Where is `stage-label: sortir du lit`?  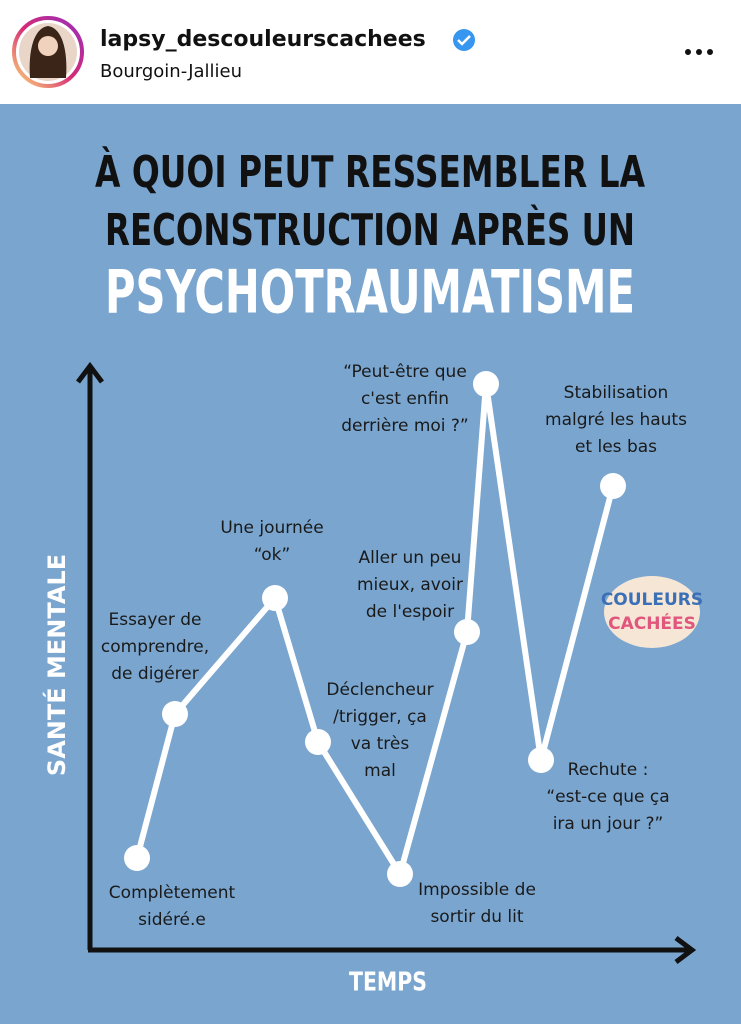
stage-label: sortir du lit is located at coordinates (476, 917).